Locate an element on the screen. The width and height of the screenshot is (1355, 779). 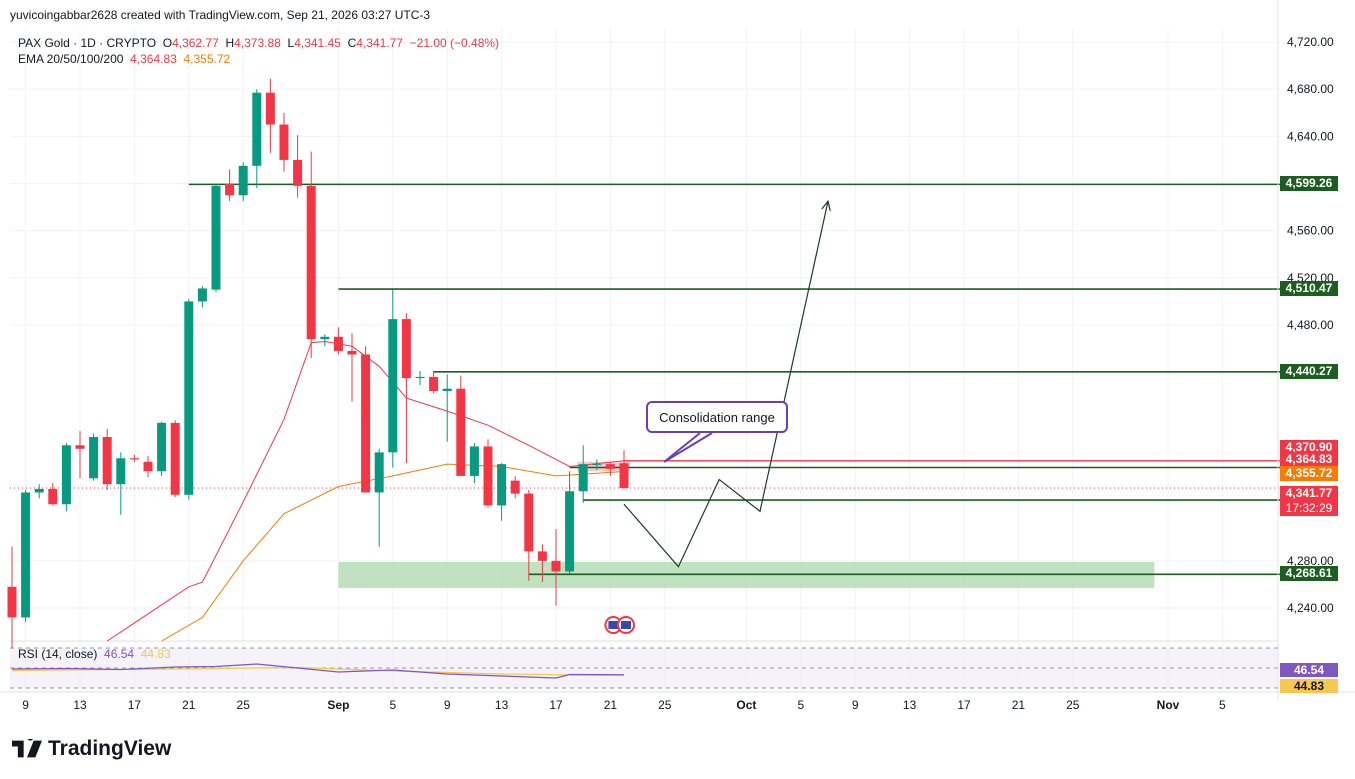
high-label: H is located at coordinates (230, 43).